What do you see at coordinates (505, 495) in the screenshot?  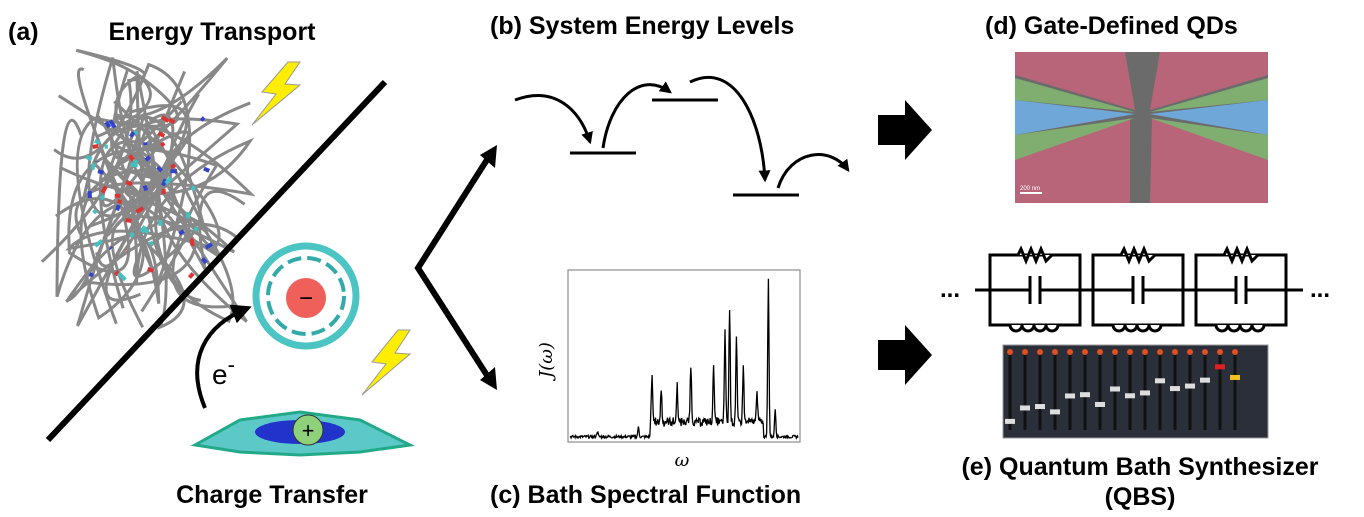 I see `panel-label: (c)` at bounding box center [505, 495].